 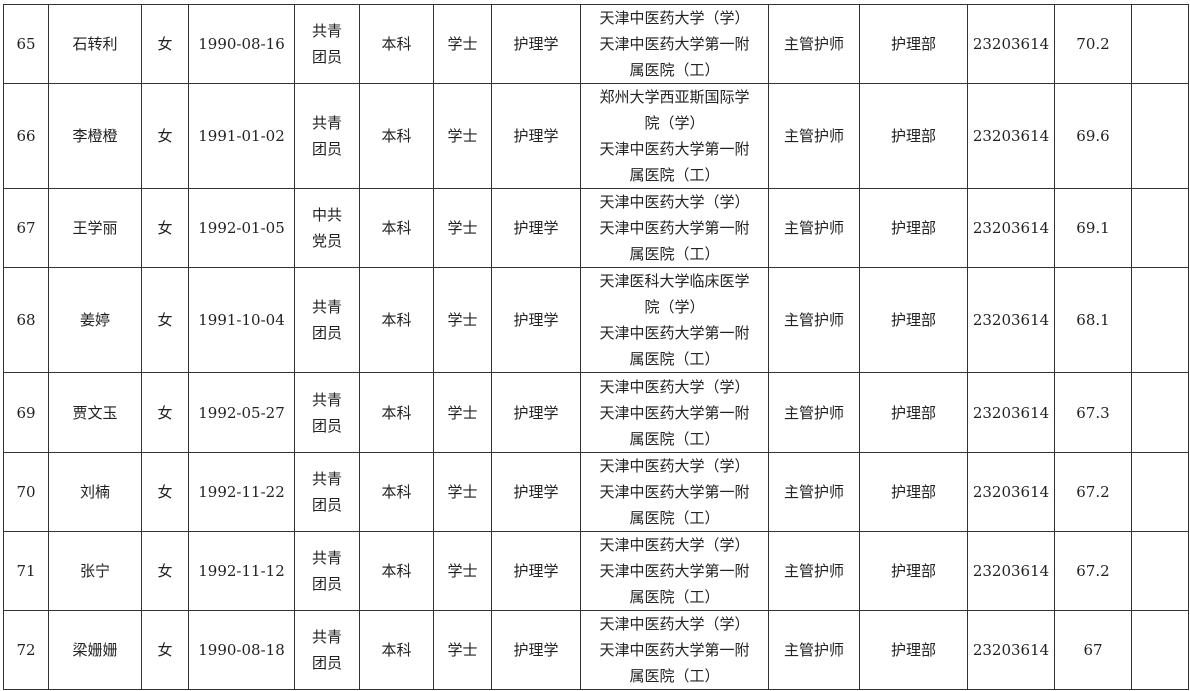 What do you see at coordinates (95, 412) in the screenshot?
I see `name-cell: 贾文玉` at bounding box center [95, 412].